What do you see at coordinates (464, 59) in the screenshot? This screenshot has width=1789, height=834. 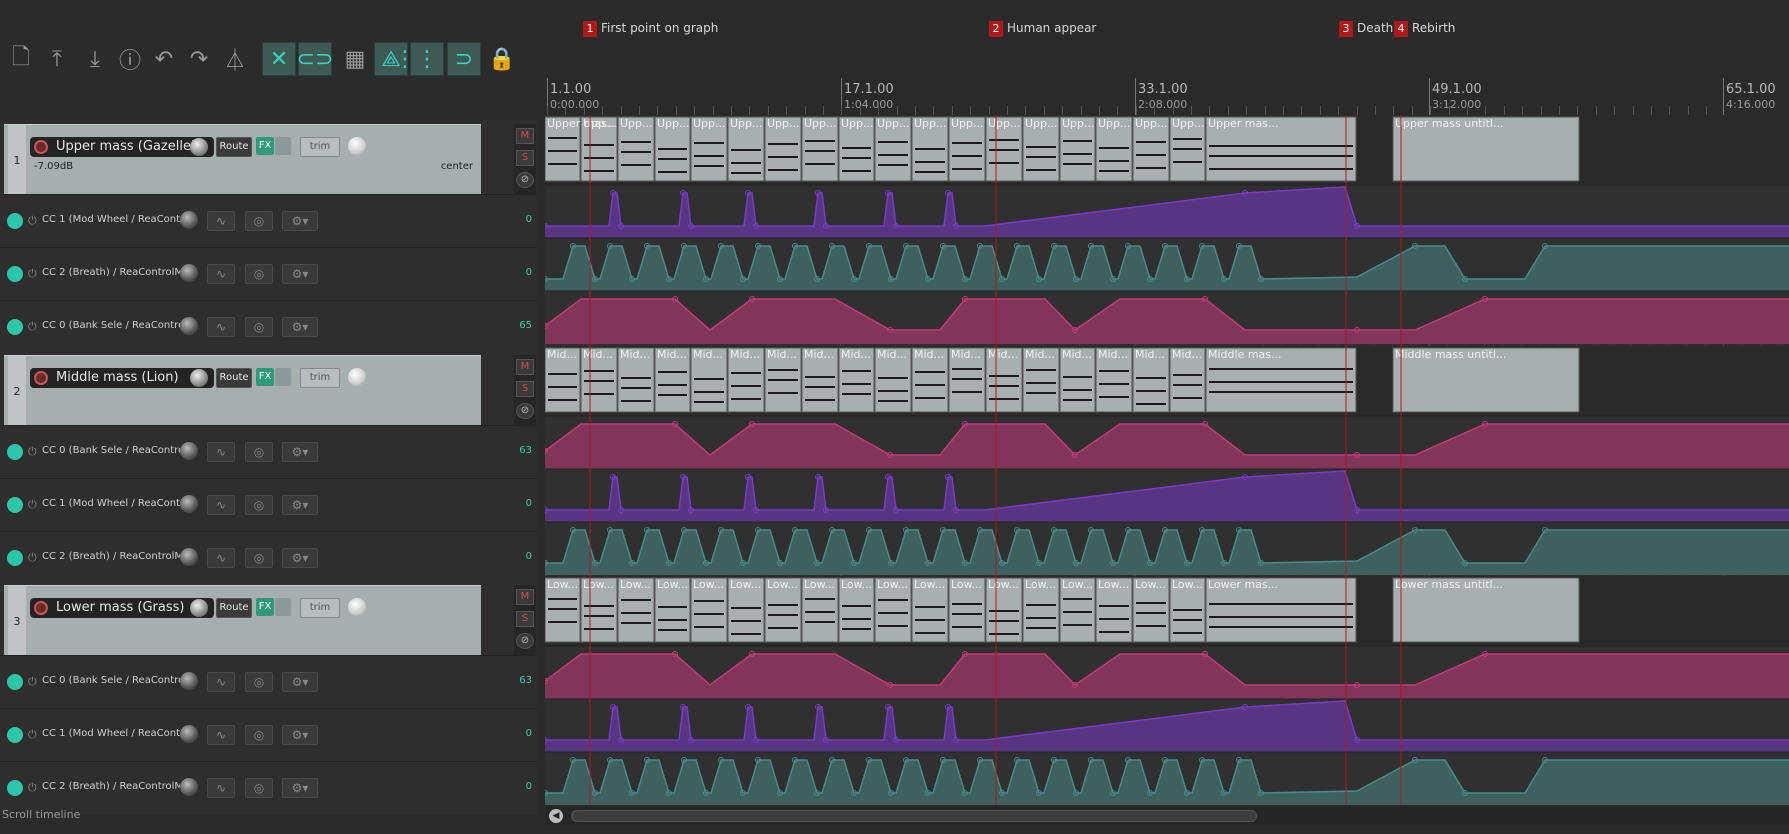 I see `snap-icon: ⊃` at bounding box center [464, 59].